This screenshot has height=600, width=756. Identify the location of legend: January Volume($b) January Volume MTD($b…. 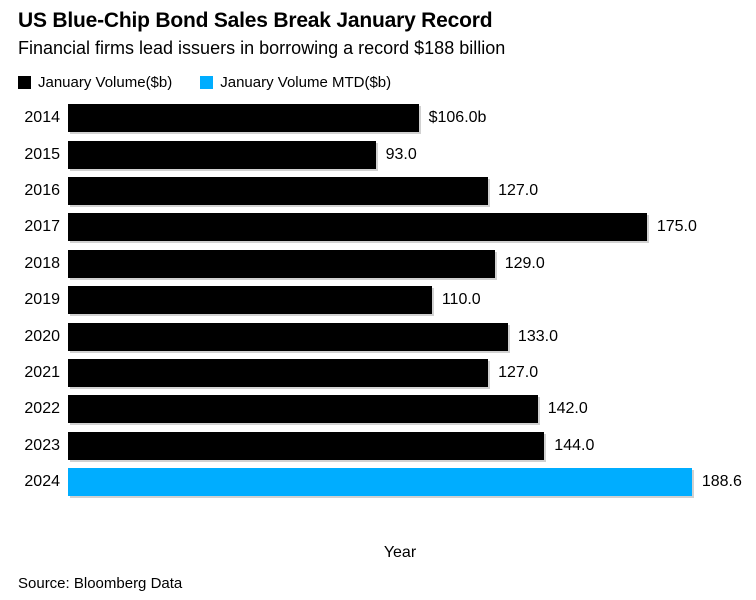
(378, 82).